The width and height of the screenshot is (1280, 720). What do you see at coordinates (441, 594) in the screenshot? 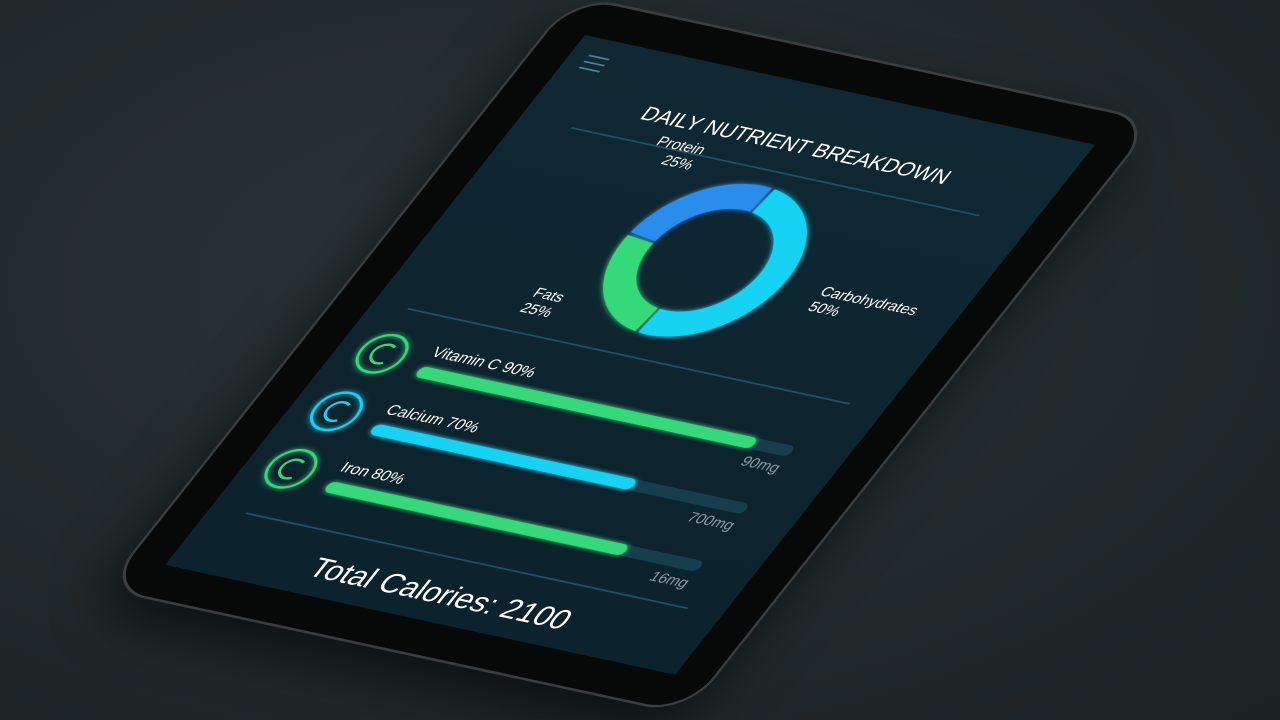
I see `total-calories: Total Calories: 2100` at bounding box center [441, 594].